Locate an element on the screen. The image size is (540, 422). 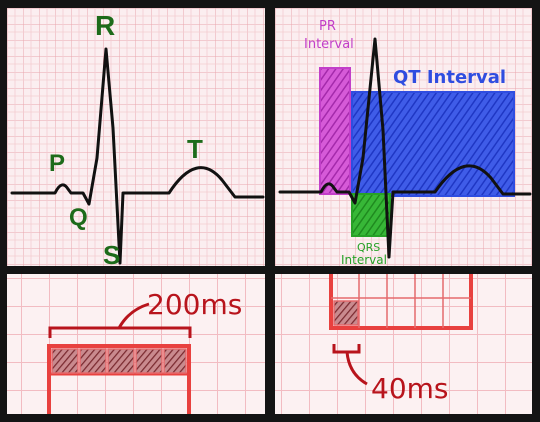
large-box-duration-label: 200ms is located at coordinates (194, 304).